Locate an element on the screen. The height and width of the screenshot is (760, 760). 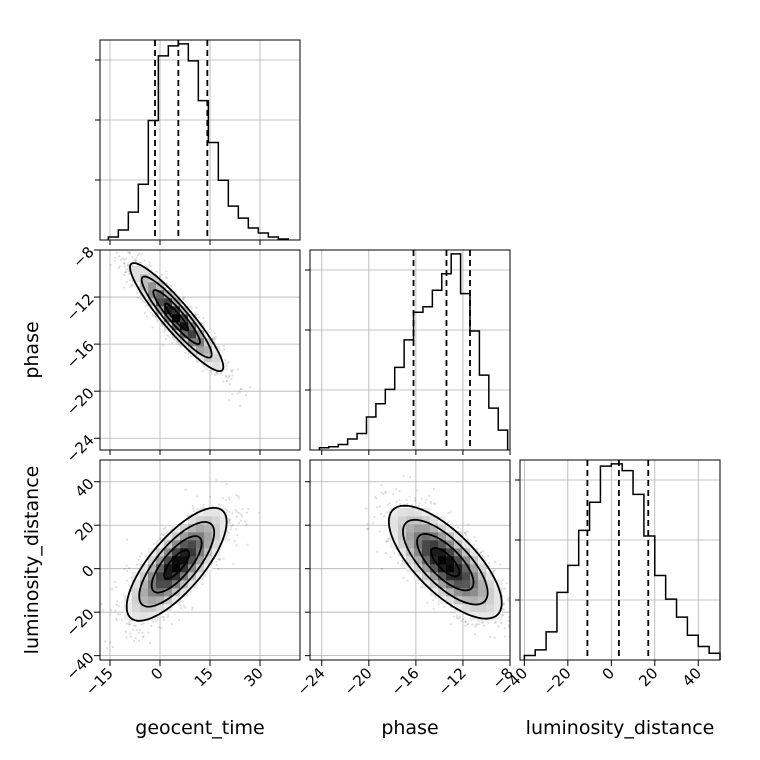
contour-line is located at coordinates (176, 564).